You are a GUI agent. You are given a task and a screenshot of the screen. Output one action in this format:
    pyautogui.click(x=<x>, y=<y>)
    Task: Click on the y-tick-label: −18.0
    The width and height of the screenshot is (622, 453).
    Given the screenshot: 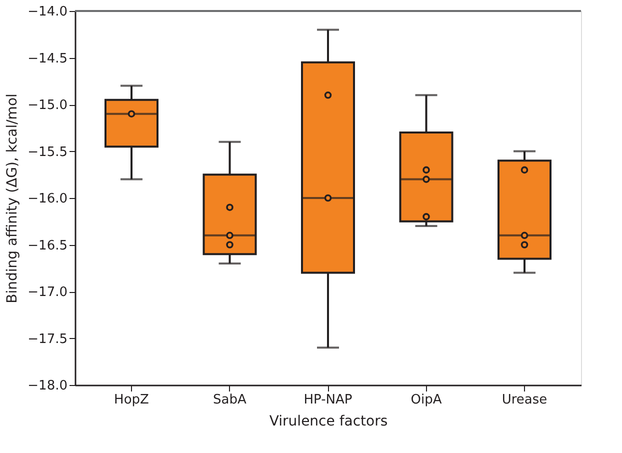 What is the action you would take?
    pyautogui.click(x=48, y=386)
    